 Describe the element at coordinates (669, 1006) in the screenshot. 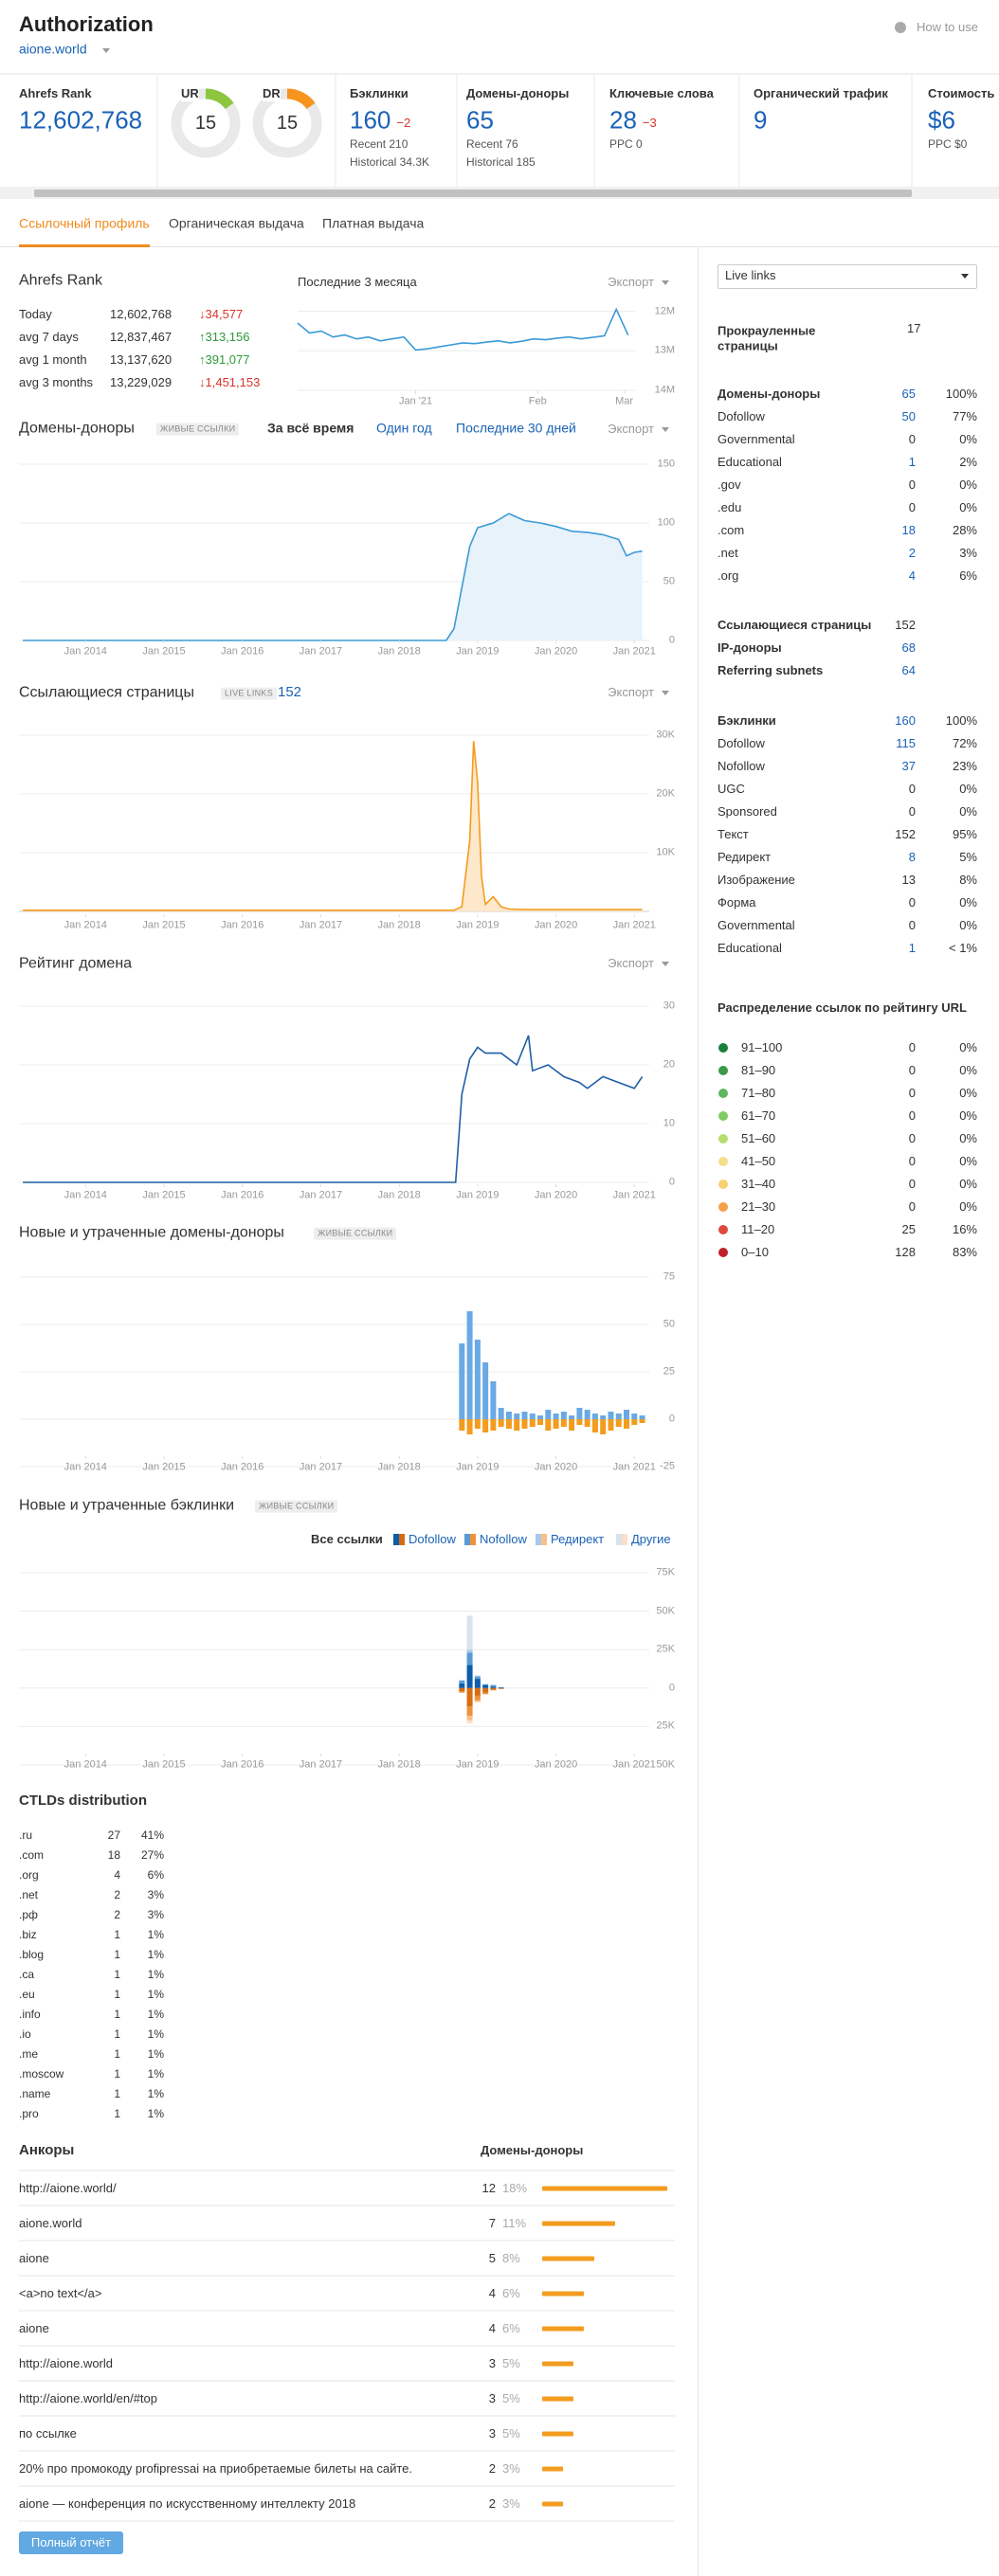

I see `y-tick-label: 30` at that location.